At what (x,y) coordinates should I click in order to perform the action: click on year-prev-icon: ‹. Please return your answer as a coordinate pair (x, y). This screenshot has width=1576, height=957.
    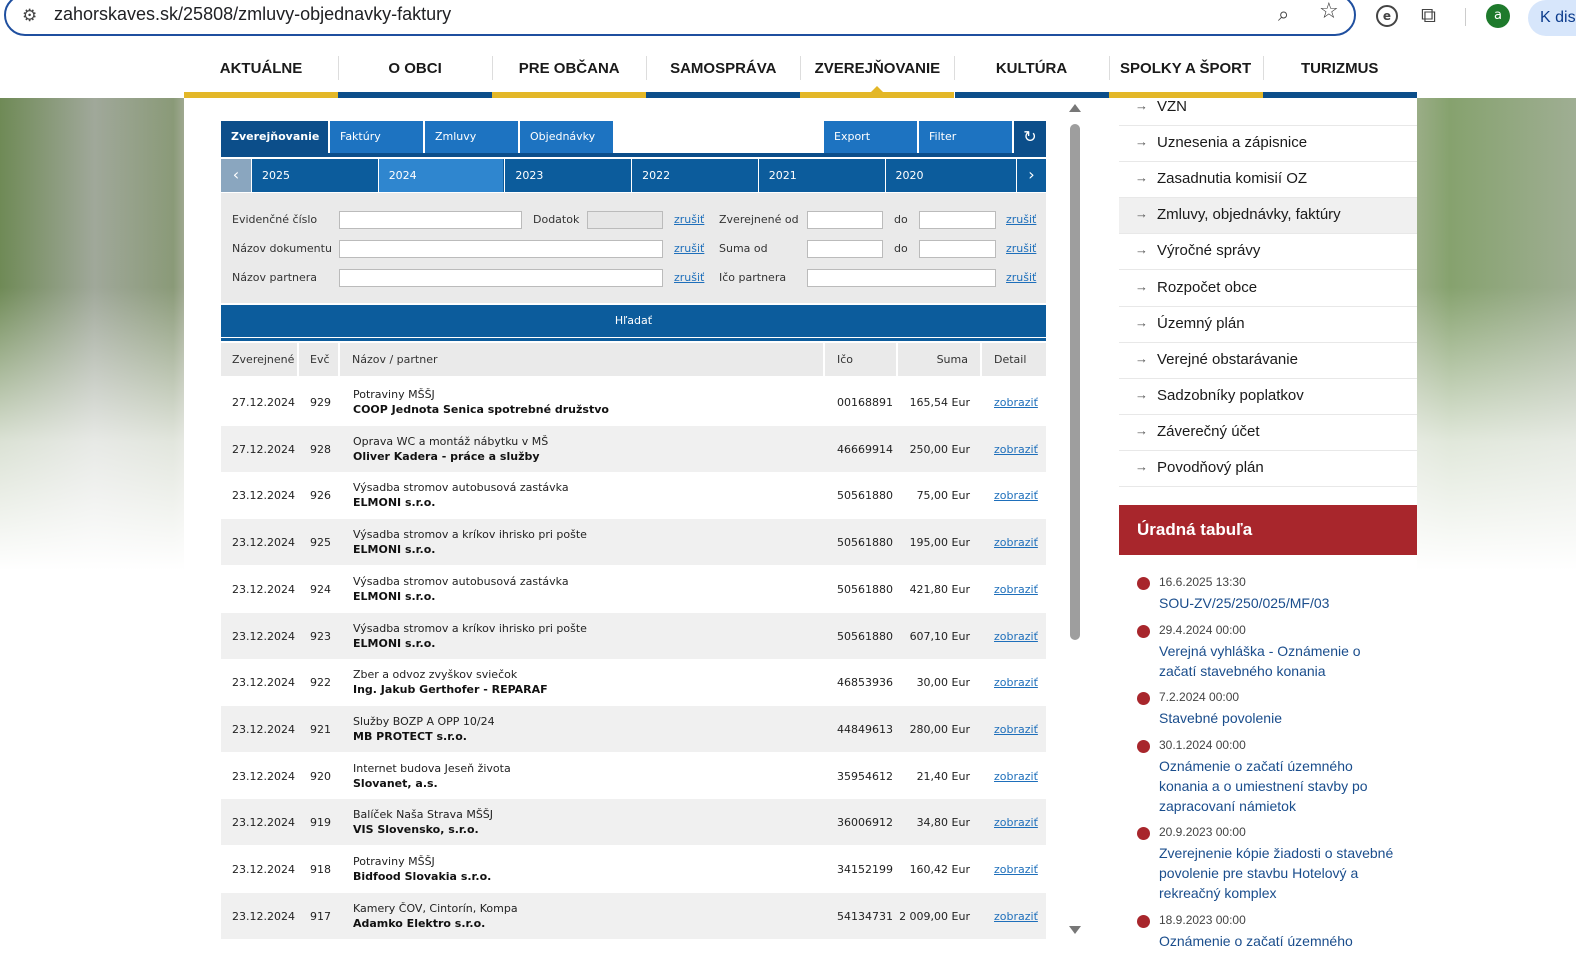
    Looking at the image, I should click on (236, 175).